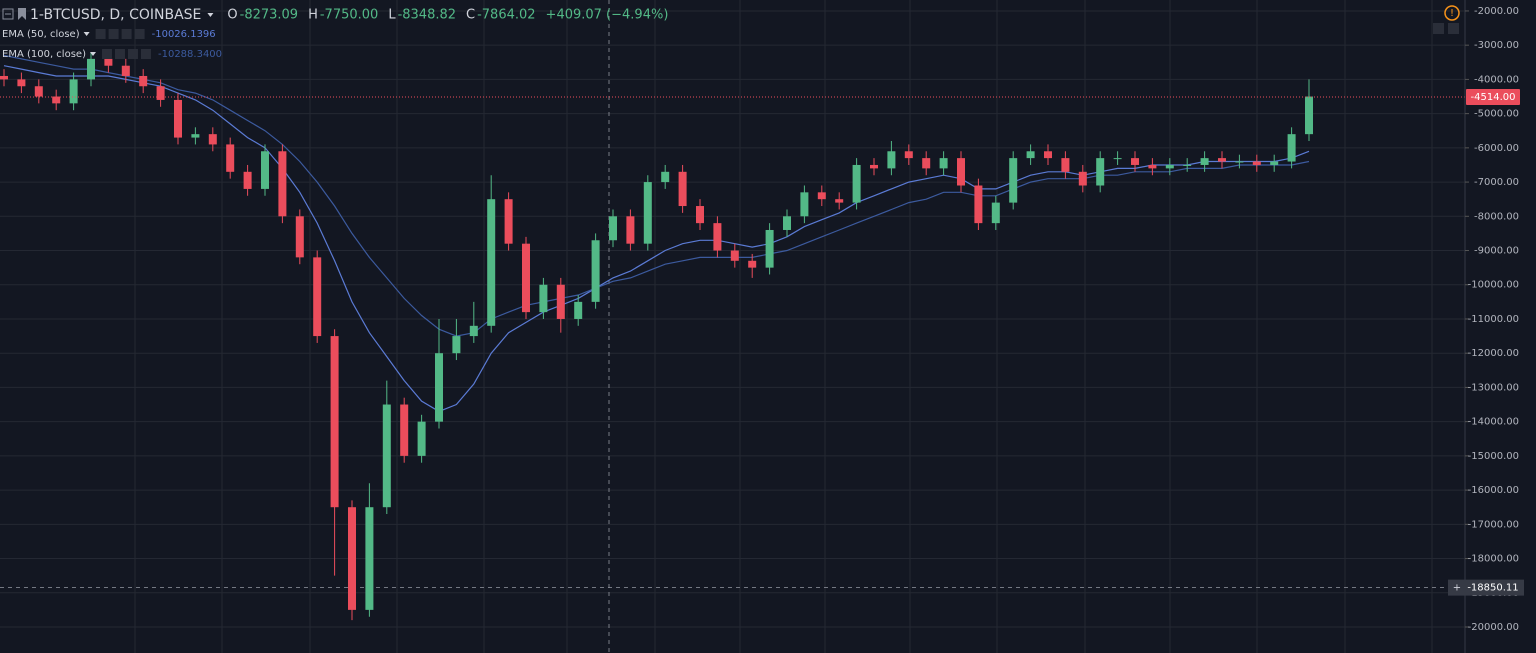 The width and height of the screenshot is (1536, 653). What do you see at coordinates (1493, 524) in the screenshot?
I see `y-tick-label: -17000.00` at bounding box center [1493, 524].